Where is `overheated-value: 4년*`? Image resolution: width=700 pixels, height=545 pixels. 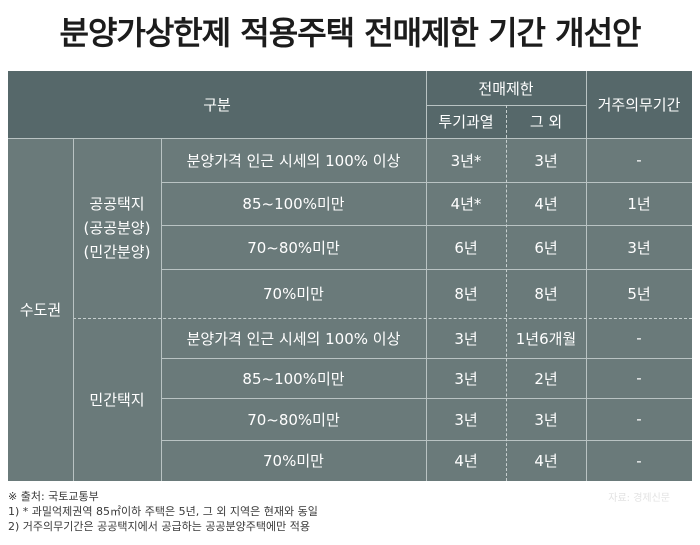 overheated-value: 4년* is located at coordinates (466, 204).